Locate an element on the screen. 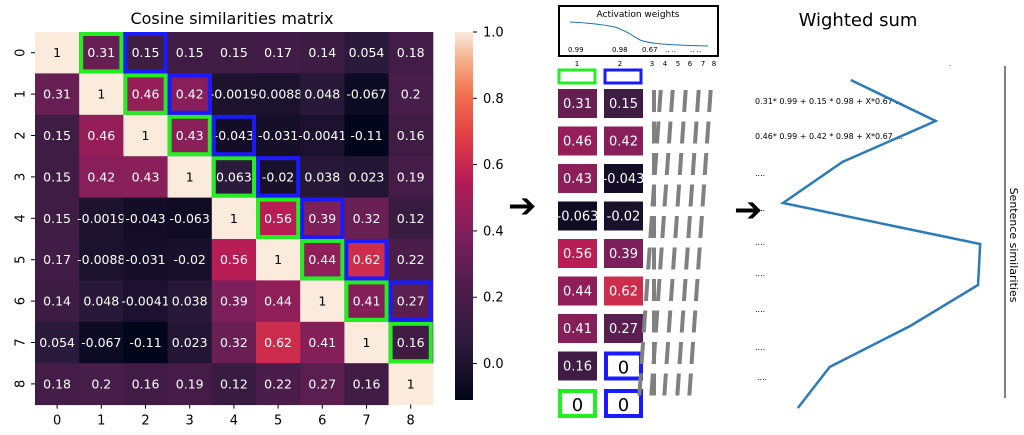 Image resolution: width=1024 pixels, height=435 pixels. weighted-sum-title: Wighted sum is located at coordinates (858, 20).